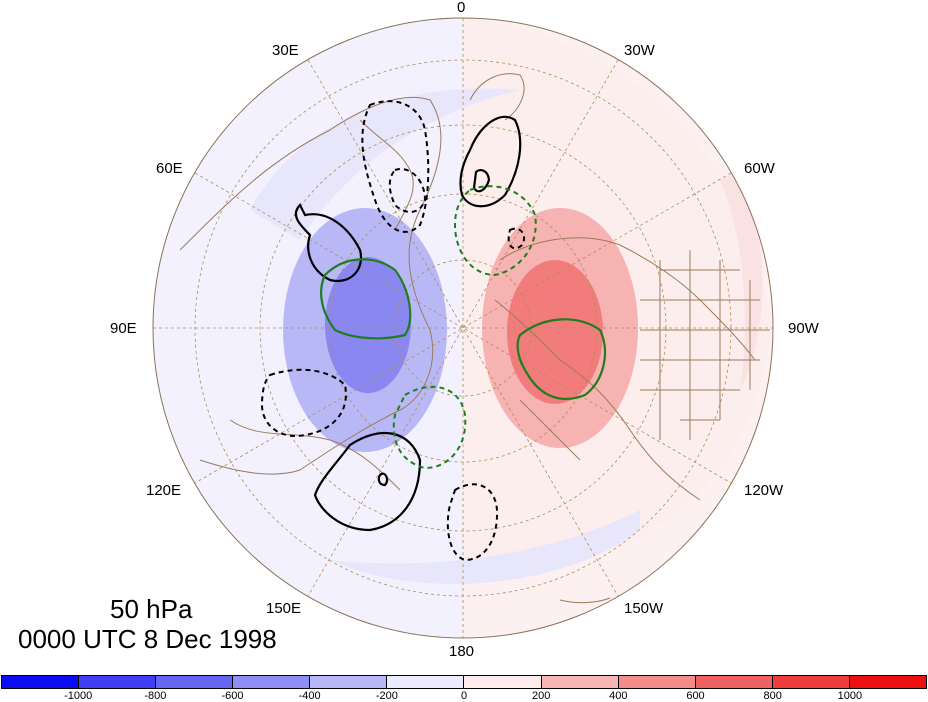 This screenshot has height=702, width=928. I want to click on positive-swirl, so click(741, 280).